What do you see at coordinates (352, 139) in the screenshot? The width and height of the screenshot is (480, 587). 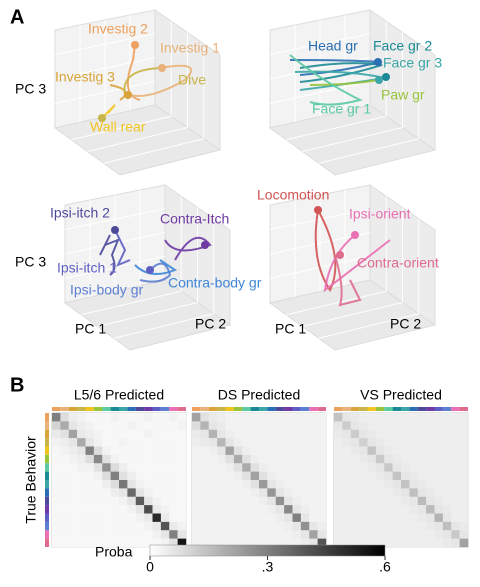 I see `pane-grid` at bounding box center [352, 139].